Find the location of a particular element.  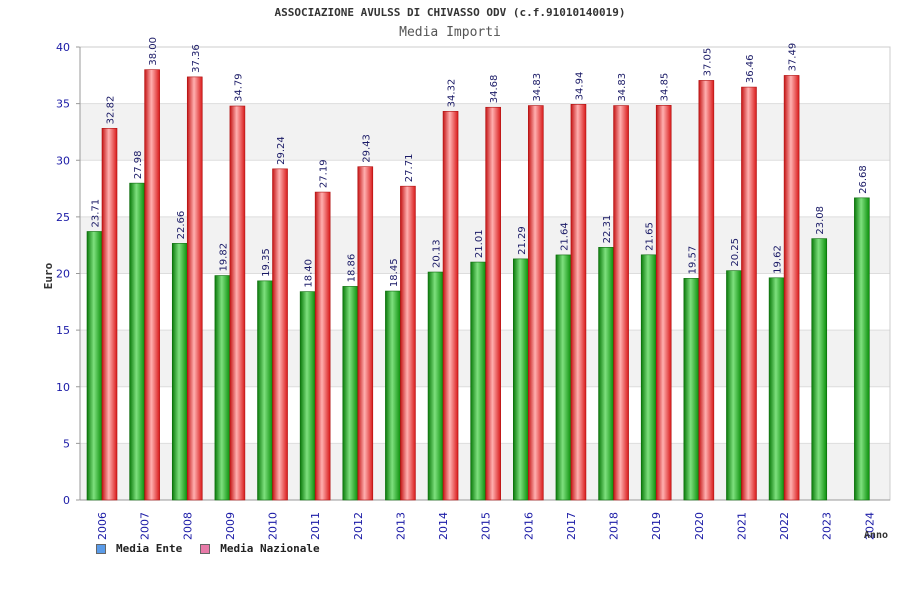

bar-nazionale-2007 is located at coordinates (152, 285).